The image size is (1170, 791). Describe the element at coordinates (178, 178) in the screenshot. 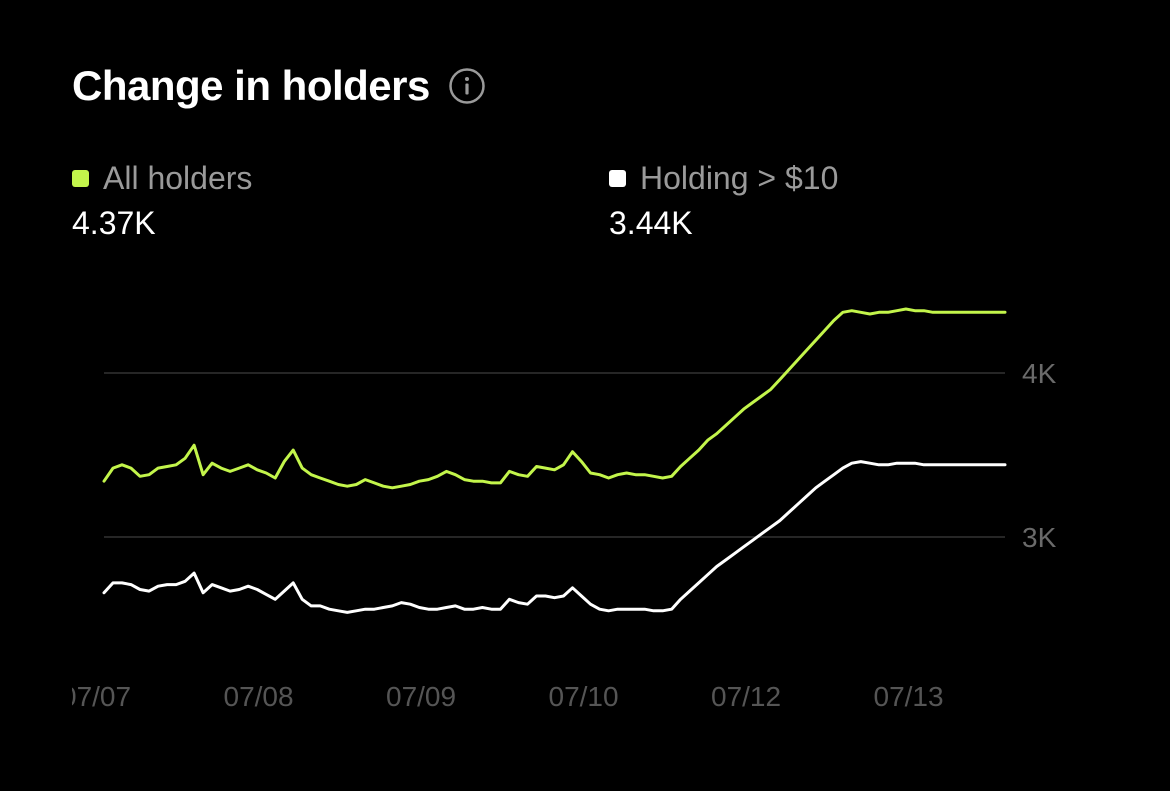

I see `legend-label-all-holders: All holders` at that location.